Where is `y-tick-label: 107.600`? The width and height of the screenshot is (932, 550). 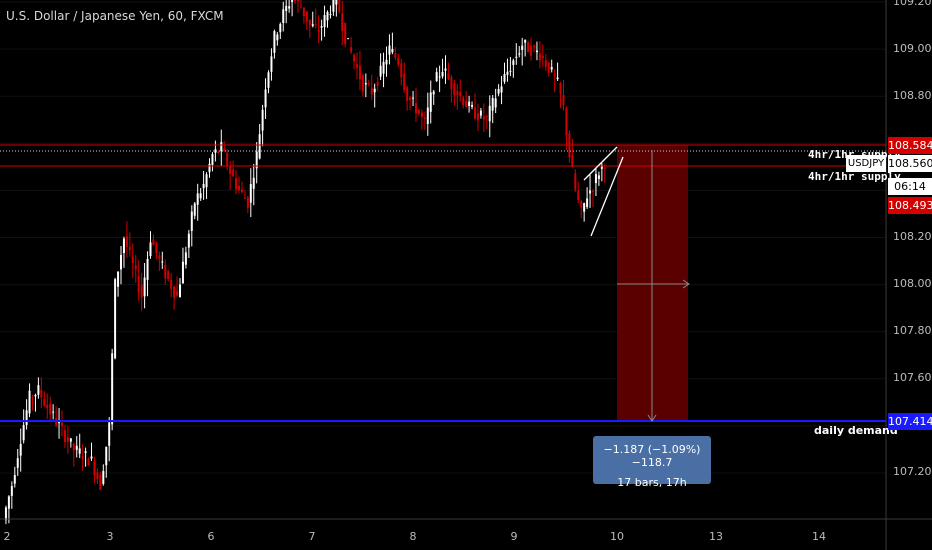
y-tick-label: 107.600 is located at coordinates (912, 377).